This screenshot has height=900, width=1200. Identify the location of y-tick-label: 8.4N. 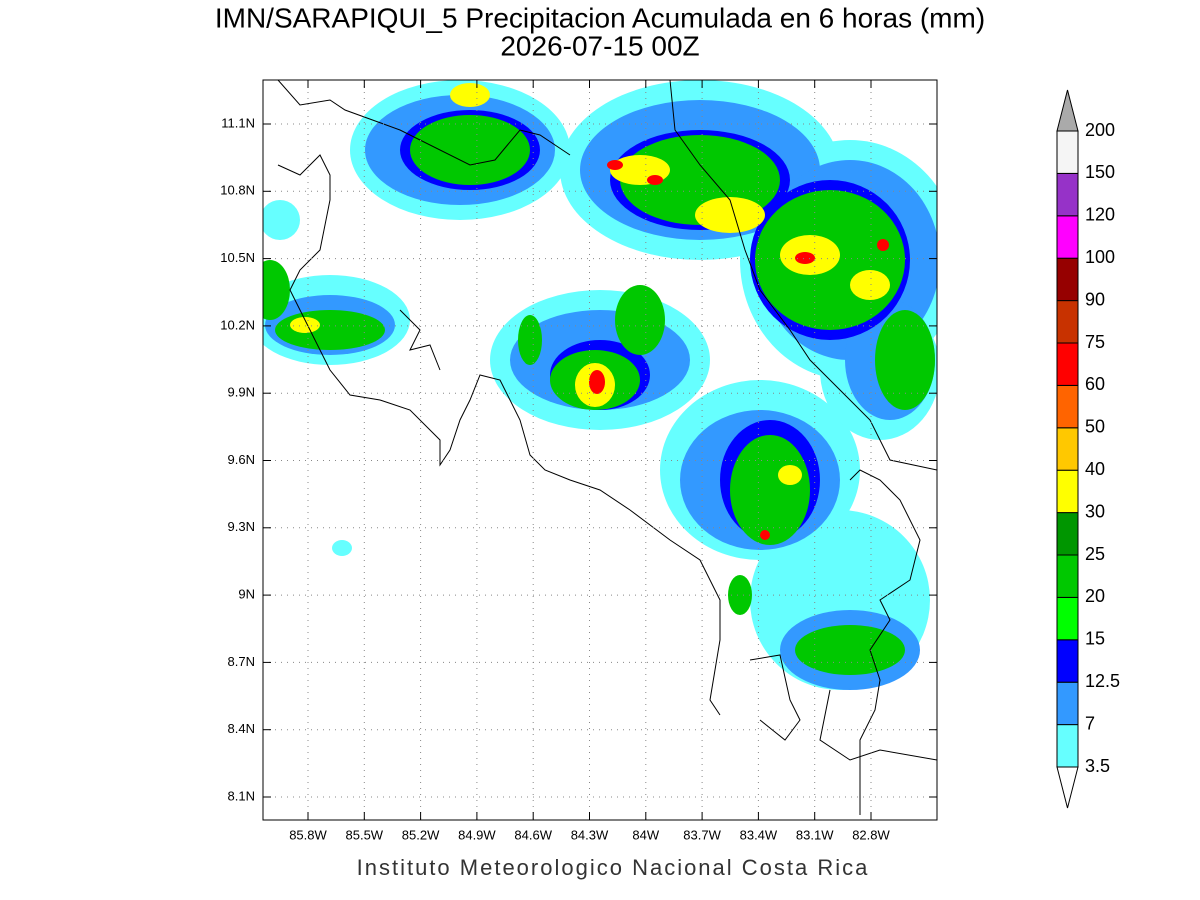
(241, 728).